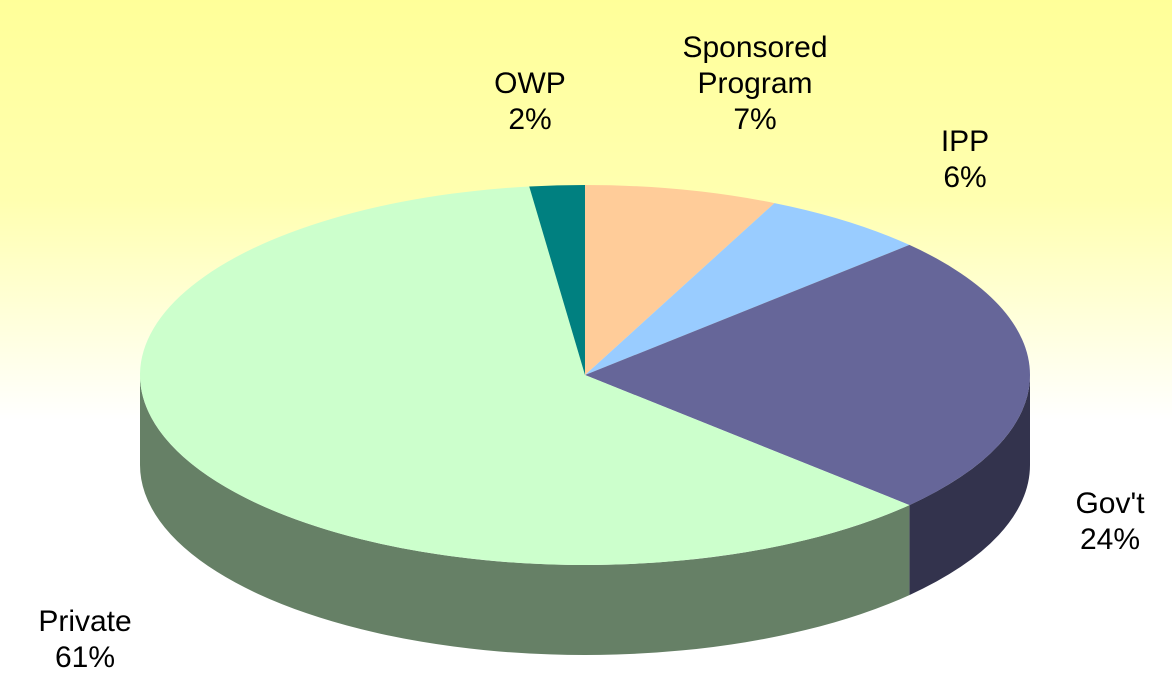 This screenshot has width=1172, height=683. Describe the element at coordinates (965, 141) in the screenshot. I see `category-label: IPP` at that location.